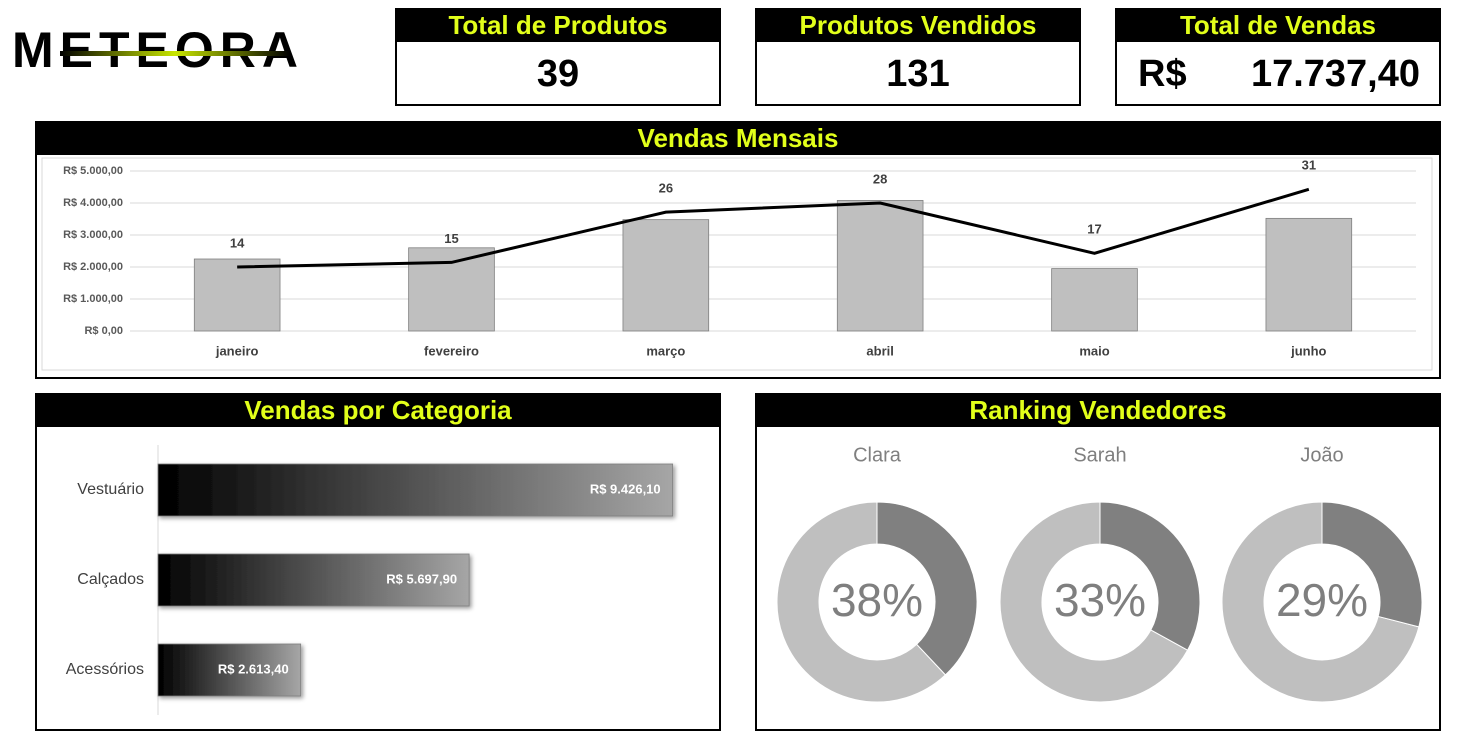 The width and height of the screenshot is (1457, 747). Describe the element at coordinates (158, 50) in the screenshot. I see `logo: METEORA` at that location.